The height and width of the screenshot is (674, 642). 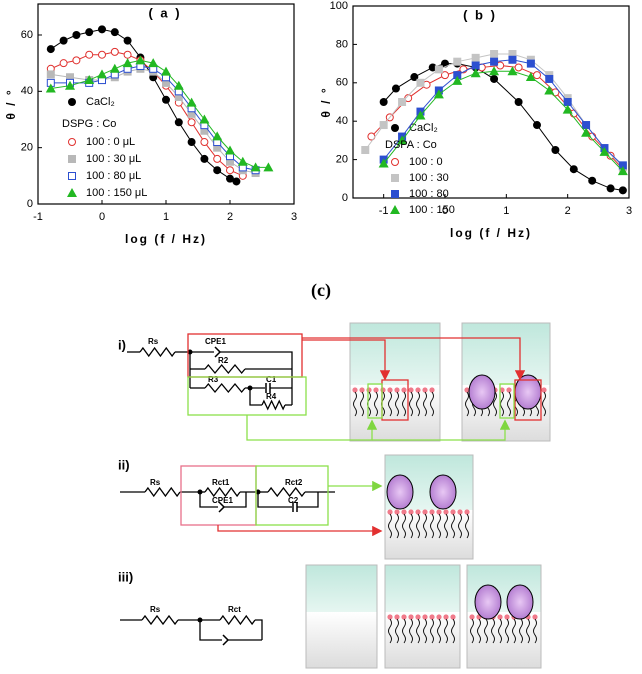 What do you see at coordinates (113, 176) in the screenshot?
I see `legend-label: 100 : 80 μL` at bounding box center [113, 176].